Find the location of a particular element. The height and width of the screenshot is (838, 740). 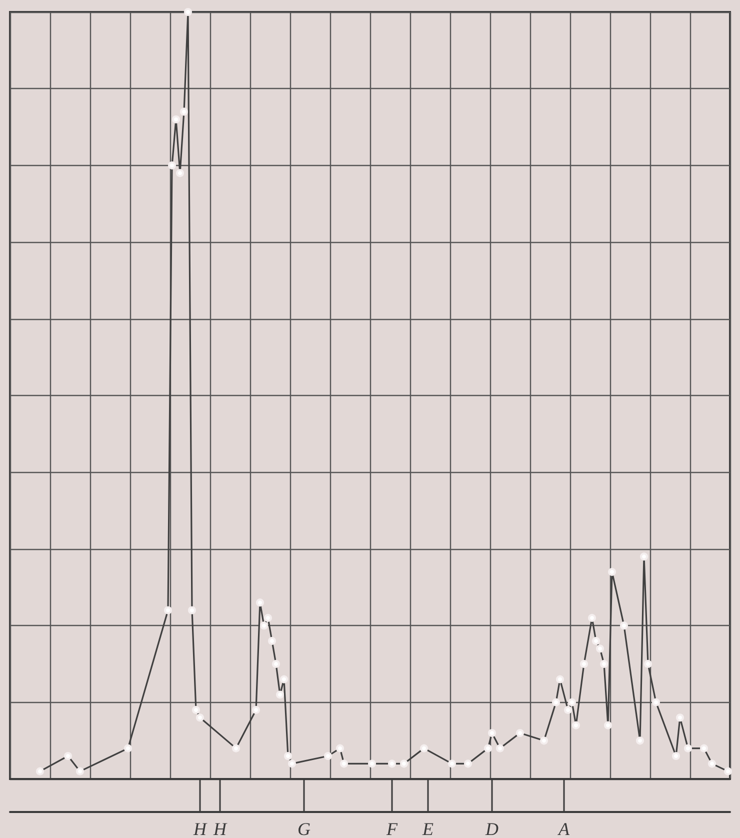

x-tick-label: E is located at coordinates (428, 828).